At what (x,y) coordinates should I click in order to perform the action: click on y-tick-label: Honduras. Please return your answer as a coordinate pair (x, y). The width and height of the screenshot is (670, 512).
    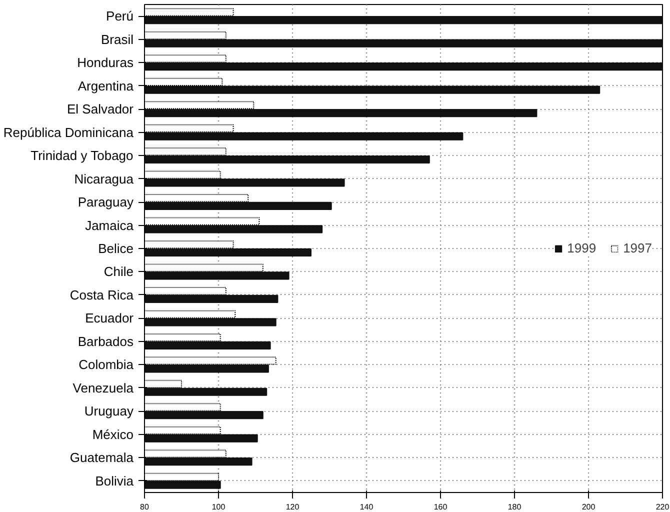
    Looking at the image, I should click on (105, 62).